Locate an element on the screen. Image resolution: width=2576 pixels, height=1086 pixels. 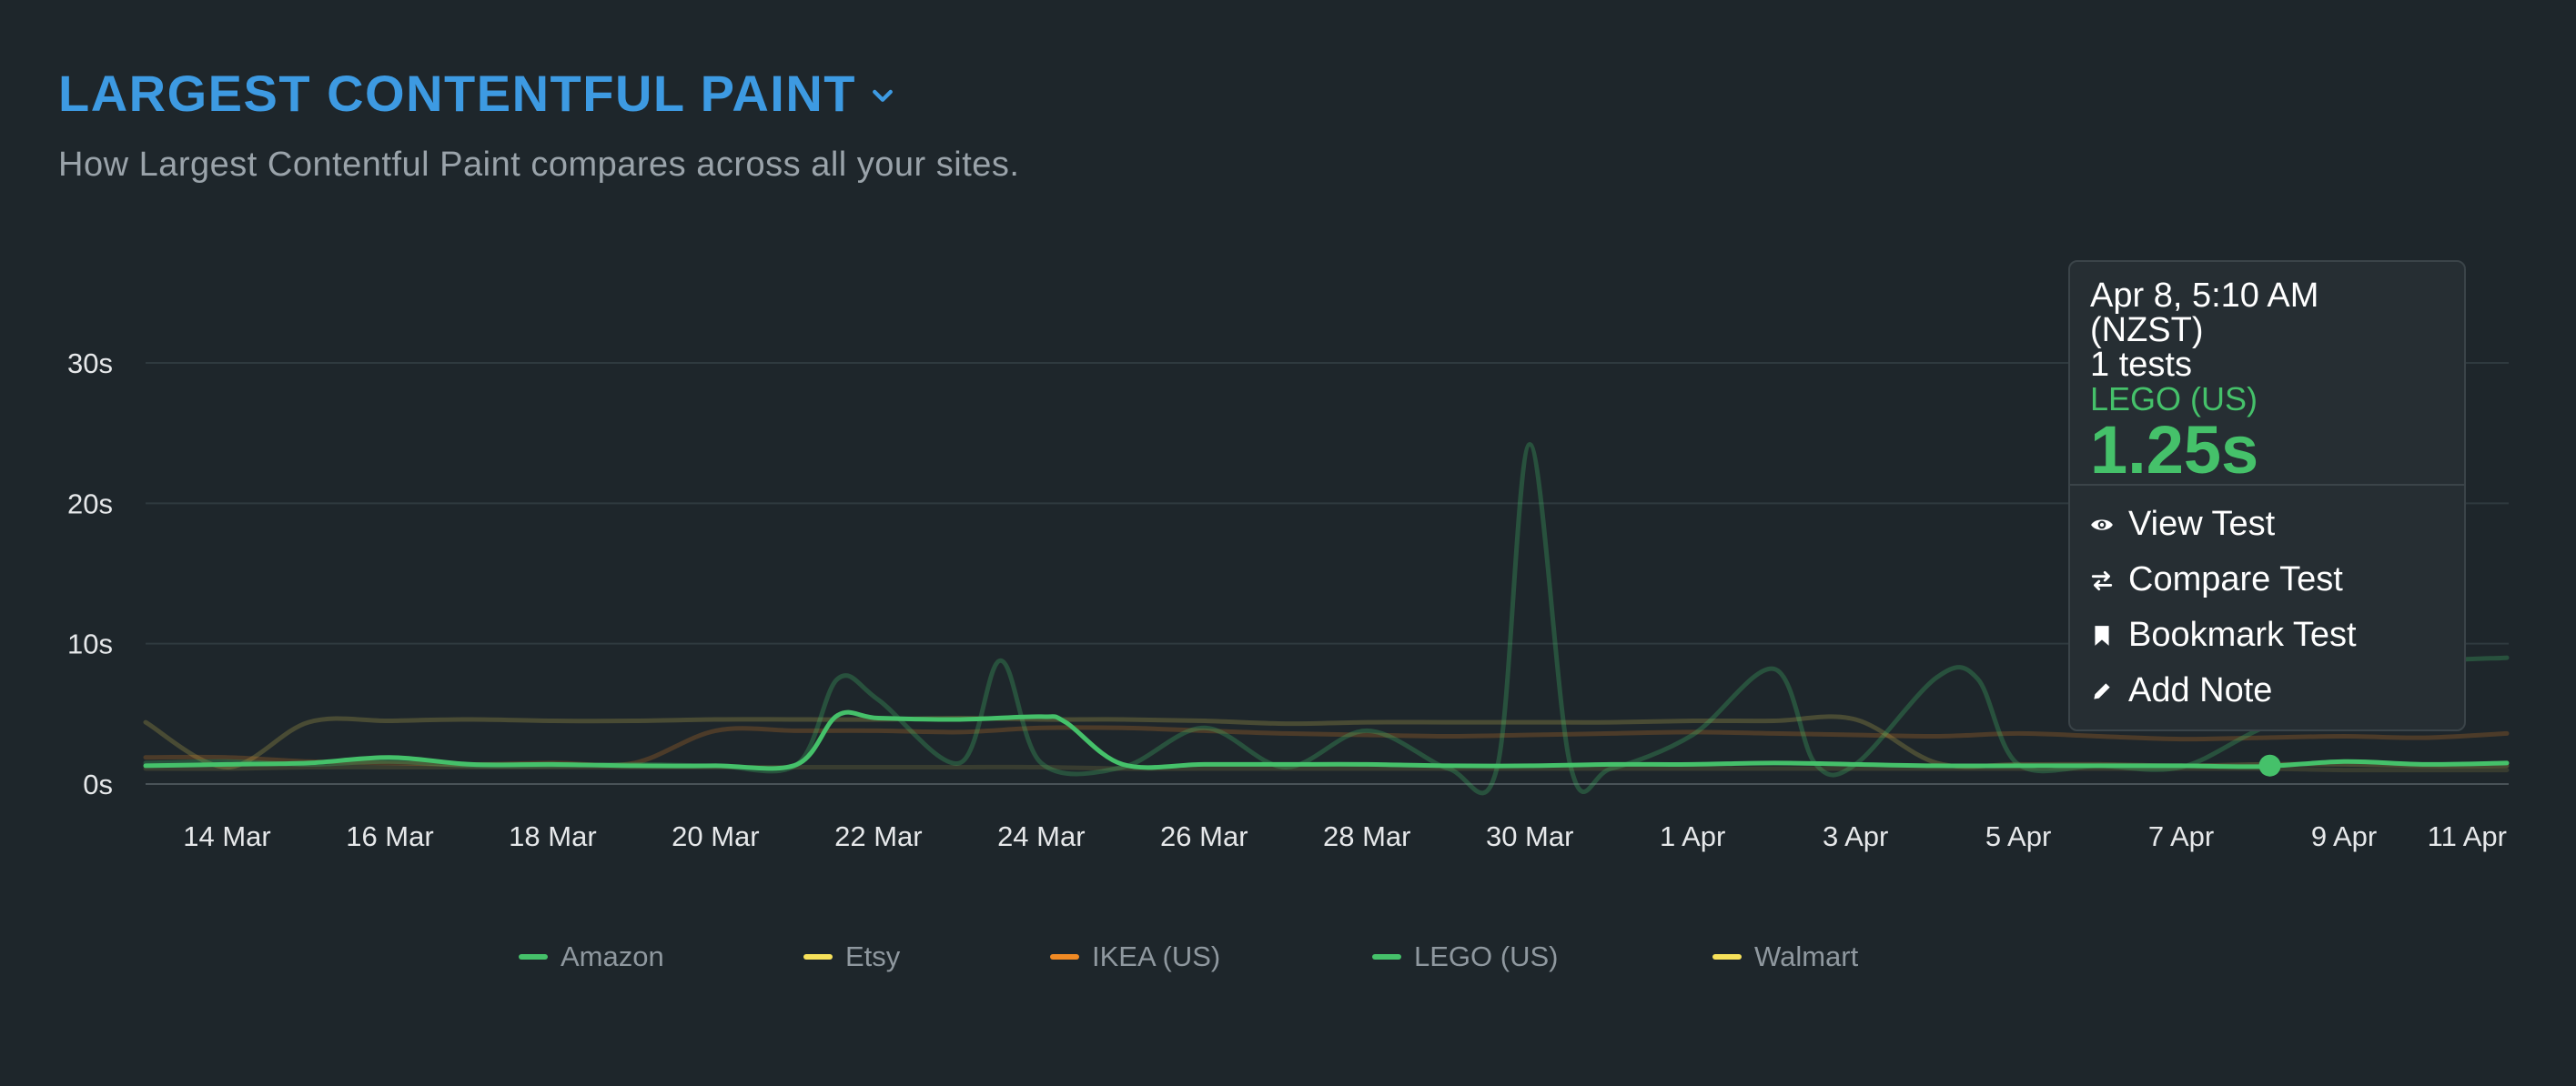
compare-arrows-icon is located at coordinates (2102, 580).